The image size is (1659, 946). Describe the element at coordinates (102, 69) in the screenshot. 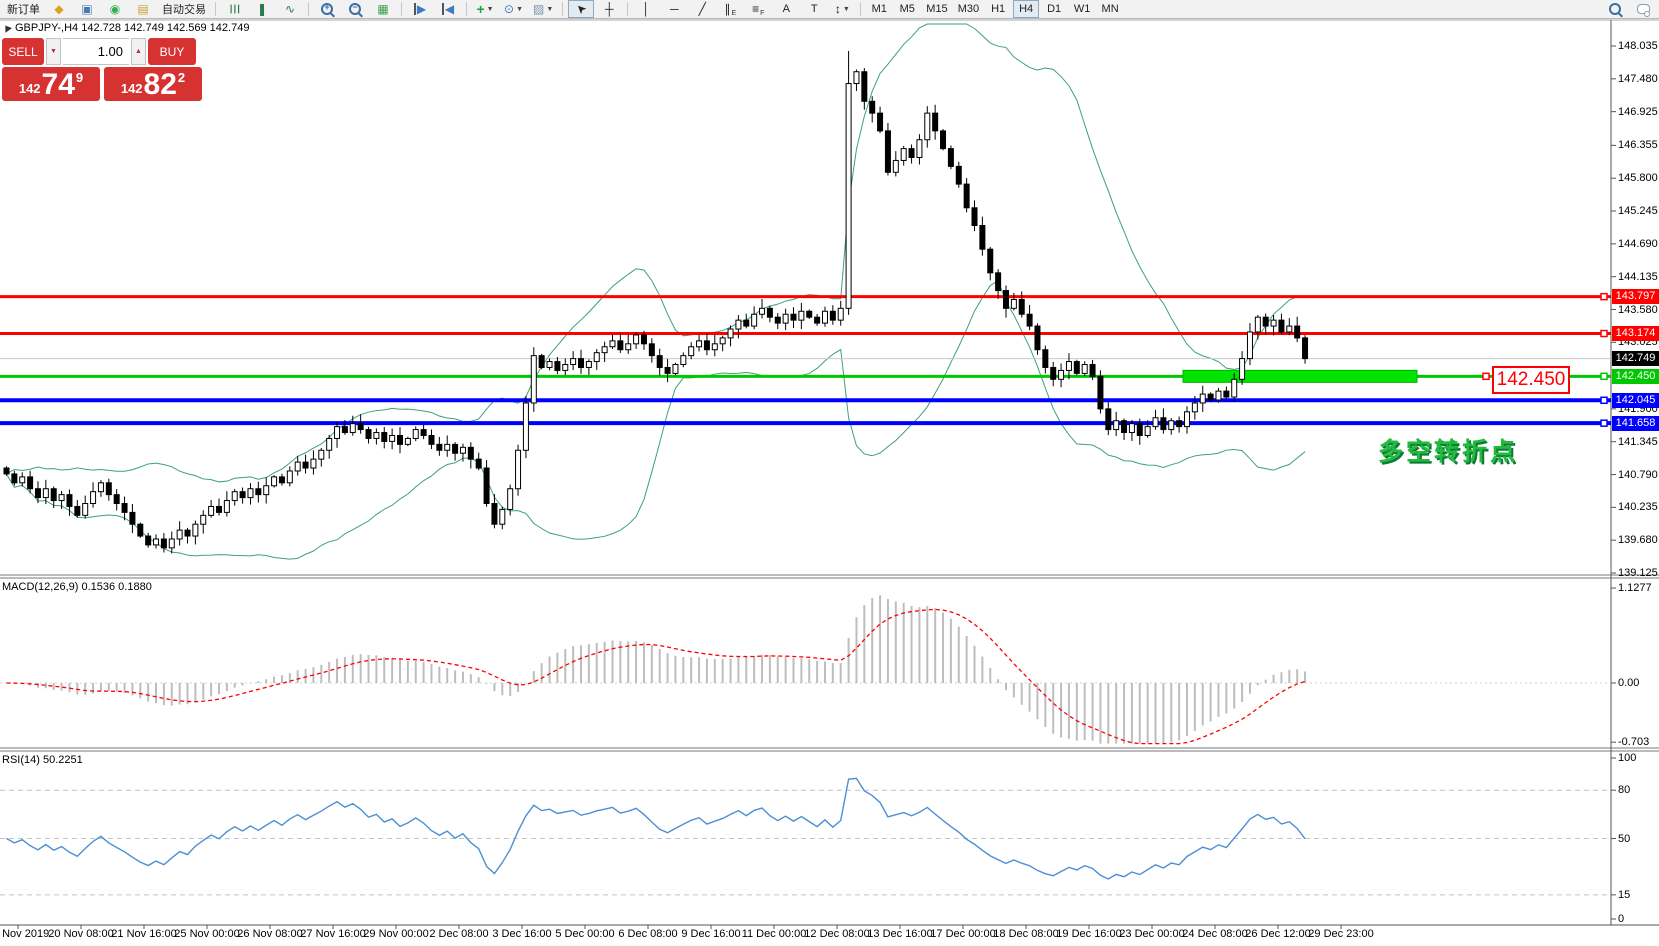

I see `one-click-trade-panel: SELL ▼ ▲ BUY 142 74 9 142 82 2` at that location.